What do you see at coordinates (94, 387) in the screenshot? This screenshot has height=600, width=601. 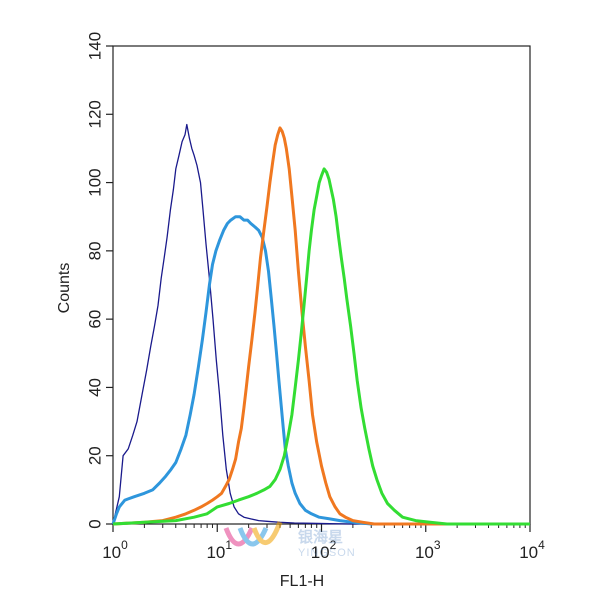 I see `y-tick-label: 40` at bounding box center [94, 387].